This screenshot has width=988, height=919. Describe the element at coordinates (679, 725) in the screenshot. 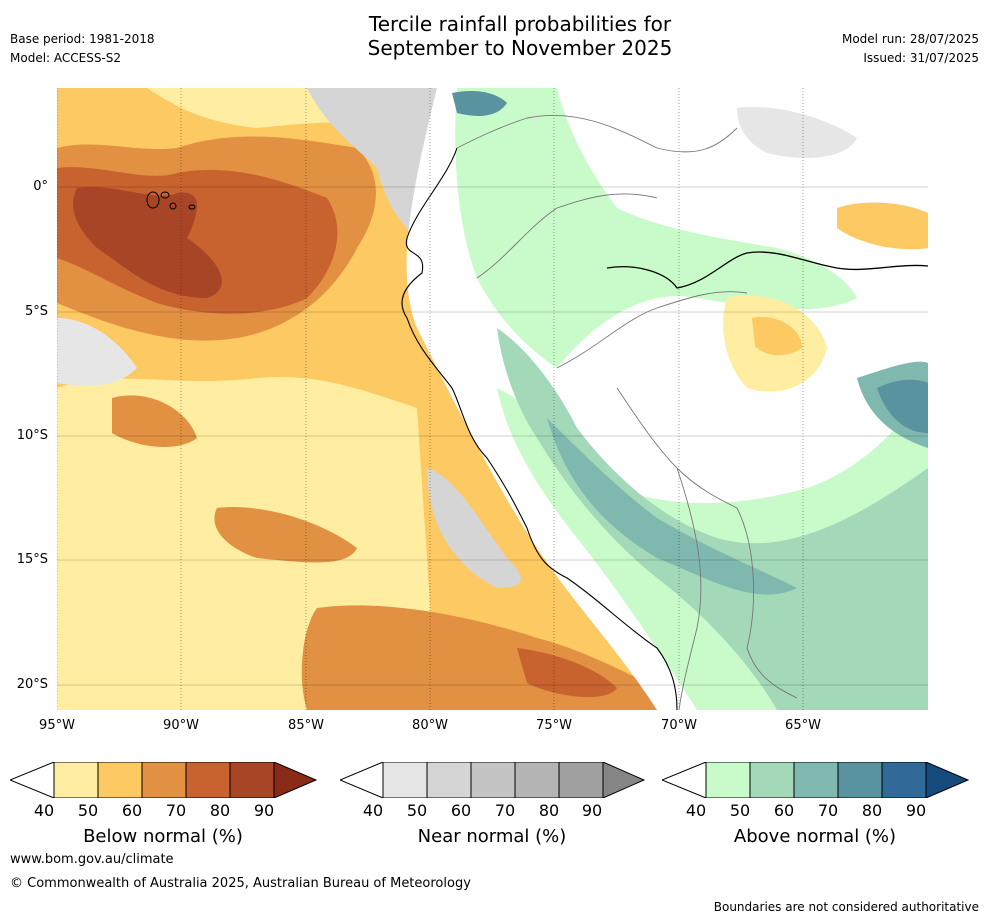

I see `lon-label-70w: 70°W` at that location.